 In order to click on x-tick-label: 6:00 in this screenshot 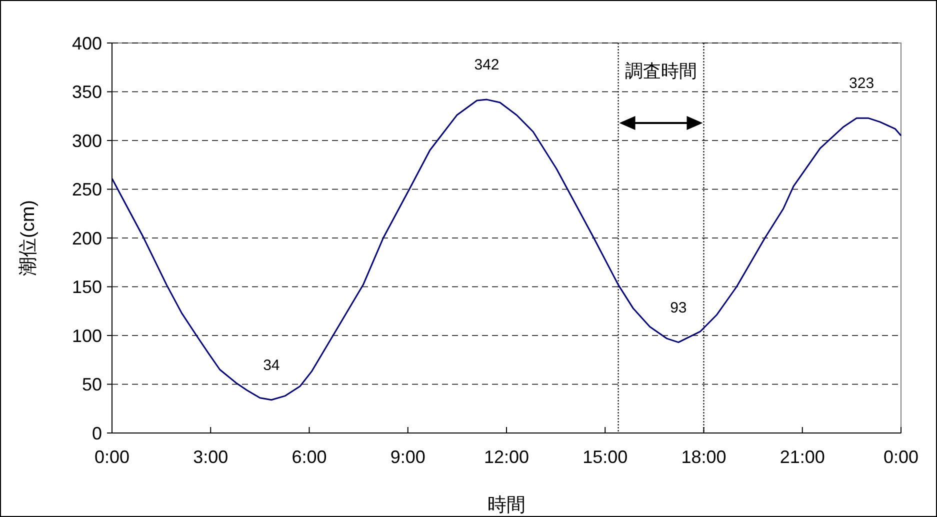, I will do `click(309, 457)`.